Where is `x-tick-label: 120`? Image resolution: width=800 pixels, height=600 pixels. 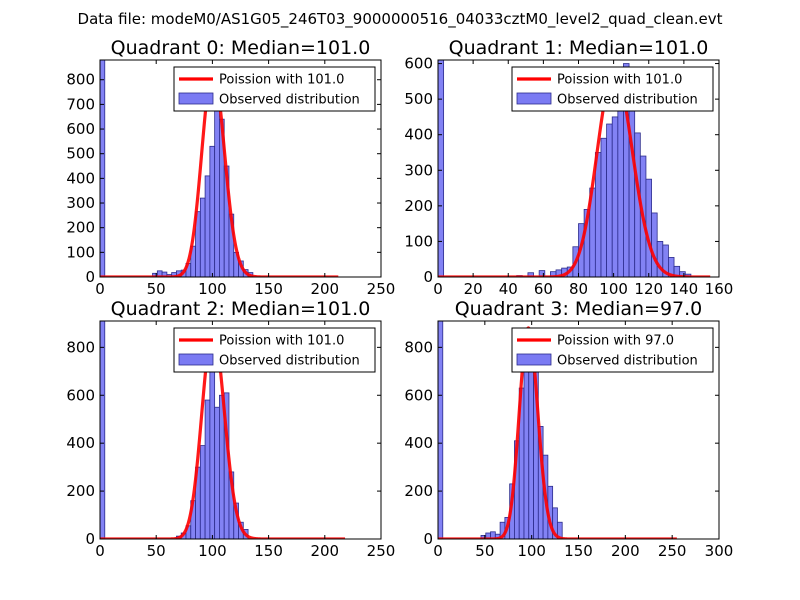 x-tick-label: 120 is located at coordinates (648, 289).